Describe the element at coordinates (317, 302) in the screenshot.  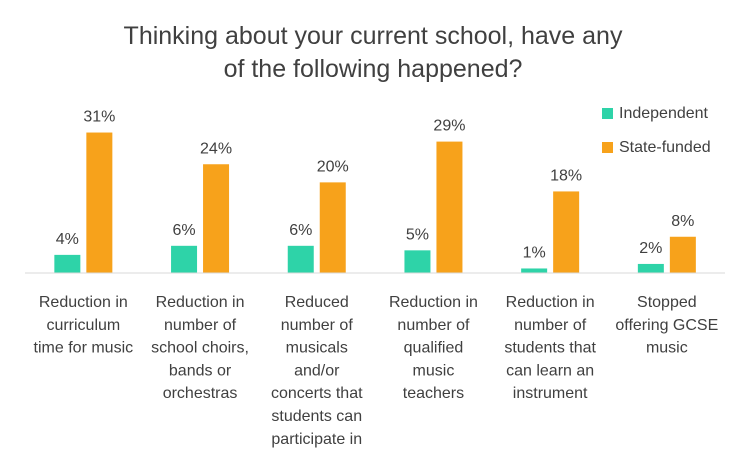
I see `category-label-2-line-0: Reduced` at that location.